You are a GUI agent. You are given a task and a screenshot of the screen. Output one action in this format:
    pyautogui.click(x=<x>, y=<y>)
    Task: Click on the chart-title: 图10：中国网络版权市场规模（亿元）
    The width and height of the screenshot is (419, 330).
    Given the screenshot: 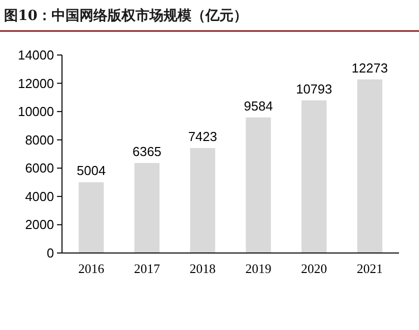 What is the action you would take?
    pyautogui.click(x=126, y=15)
    